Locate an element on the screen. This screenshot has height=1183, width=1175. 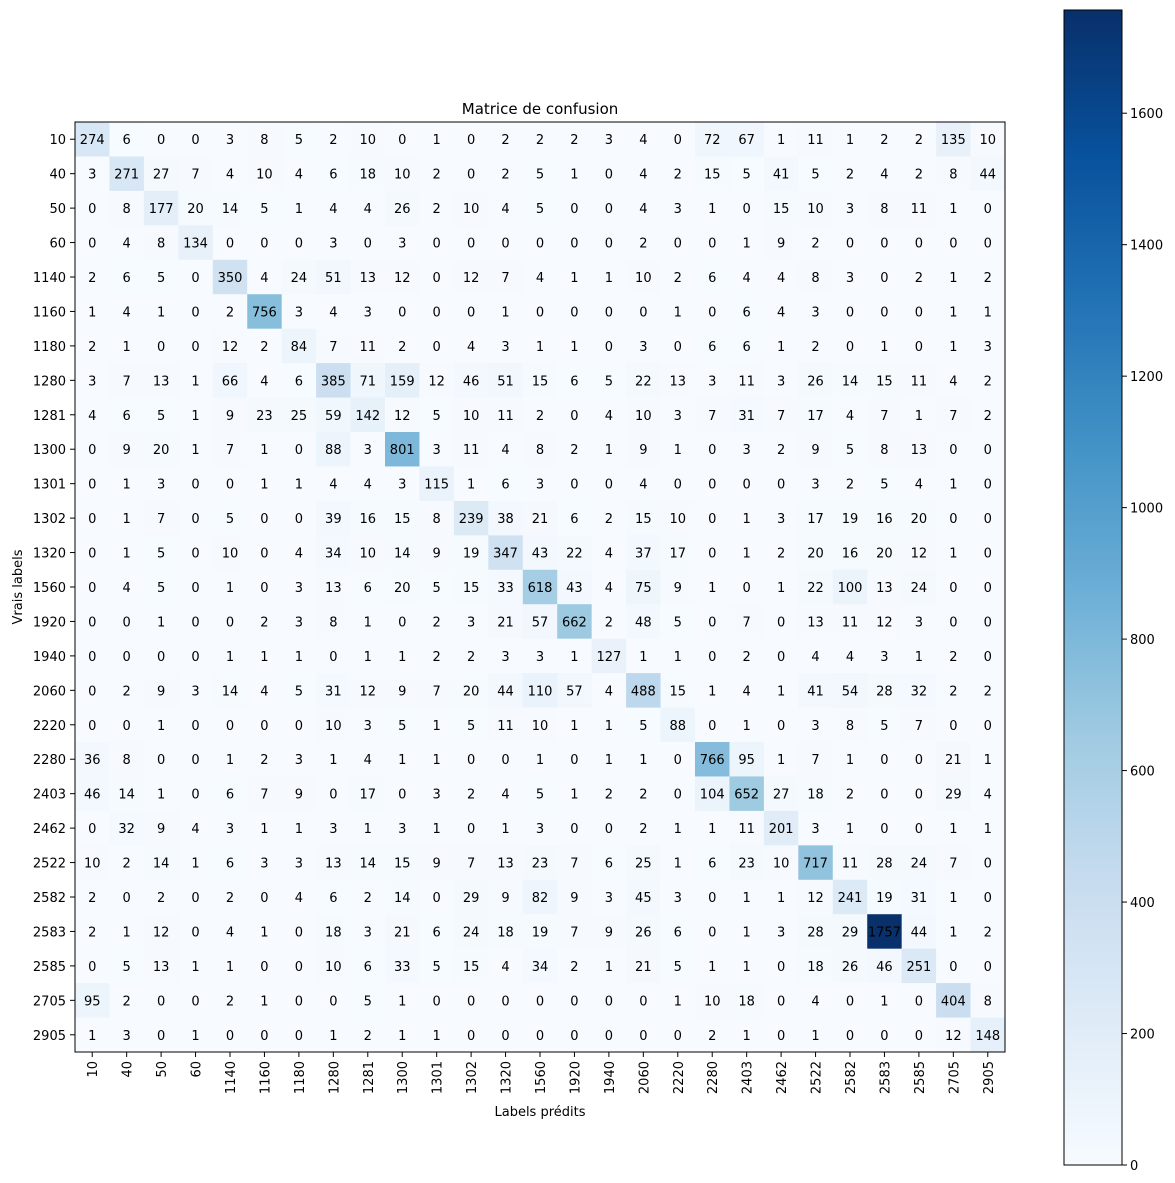
chart-title: Matrice de confusion is located at coordinates (540, 109).